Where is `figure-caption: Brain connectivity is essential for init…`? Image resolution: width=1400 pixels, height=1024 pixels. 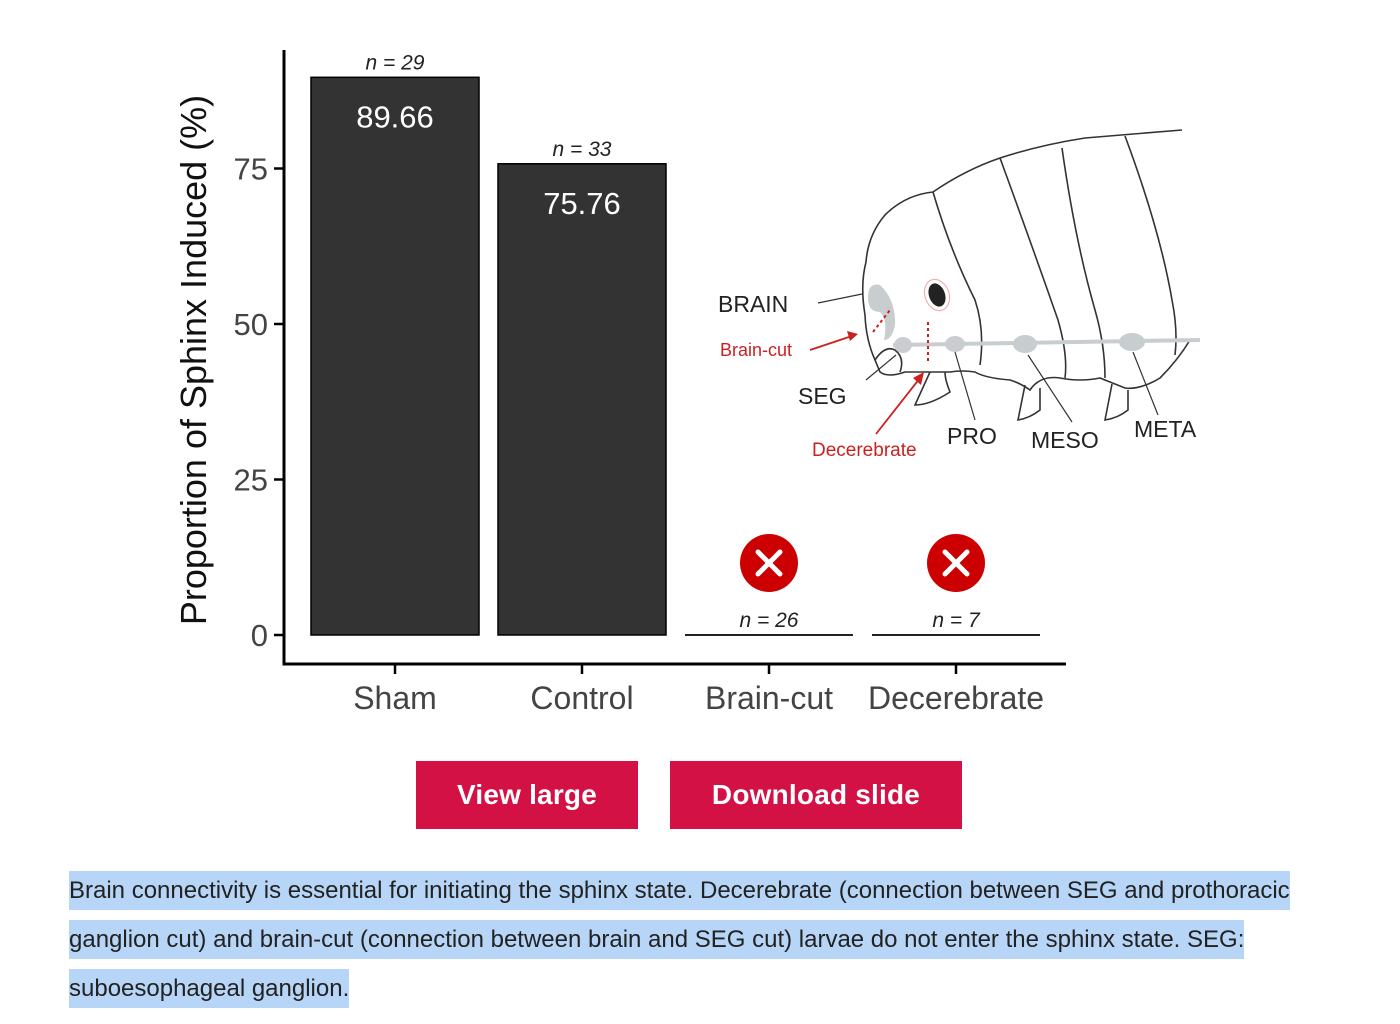 figure-caption: Brain connectivity is essential for init… is located at coordinates (689, 939).